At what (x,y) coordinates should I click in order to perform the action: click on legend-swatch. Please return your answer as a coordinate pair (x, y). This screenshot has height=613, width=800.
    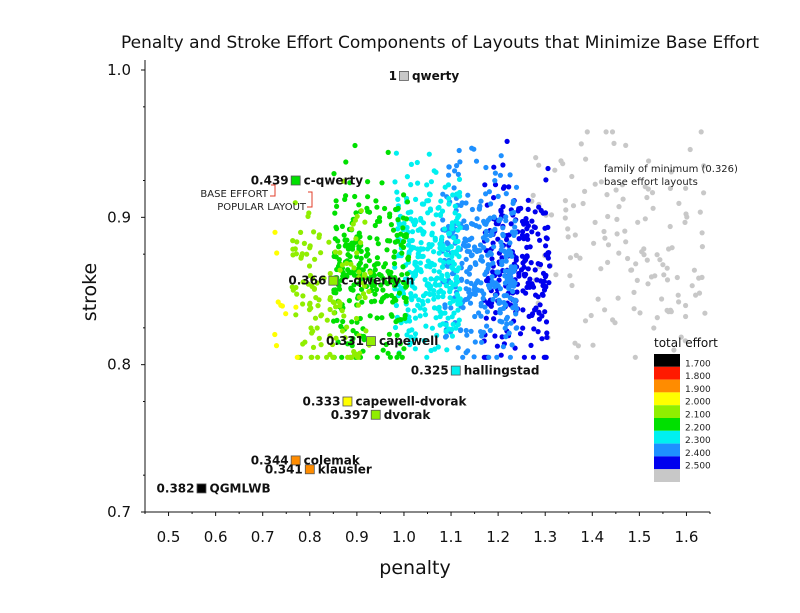
    Looking at the image, I should click on (667, 450).